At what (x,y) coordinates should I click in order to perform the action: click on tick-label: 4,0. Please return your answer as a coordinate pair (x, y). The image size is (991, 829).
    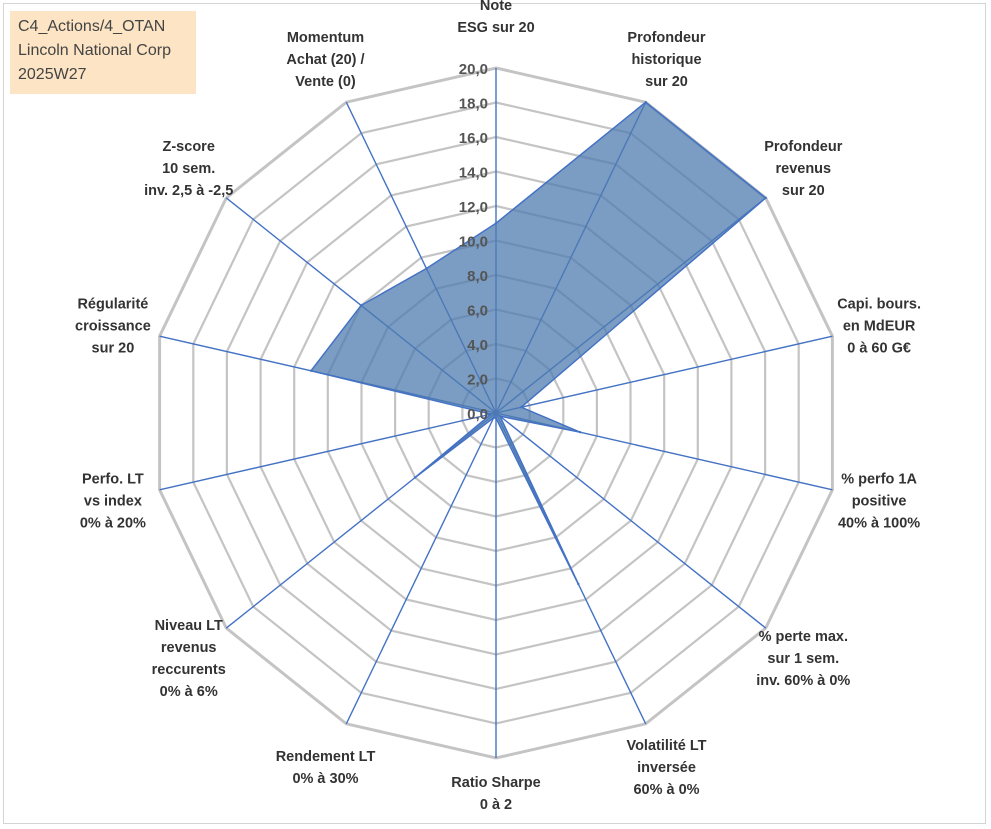
    Looking at the image, I should click on (477, 345).